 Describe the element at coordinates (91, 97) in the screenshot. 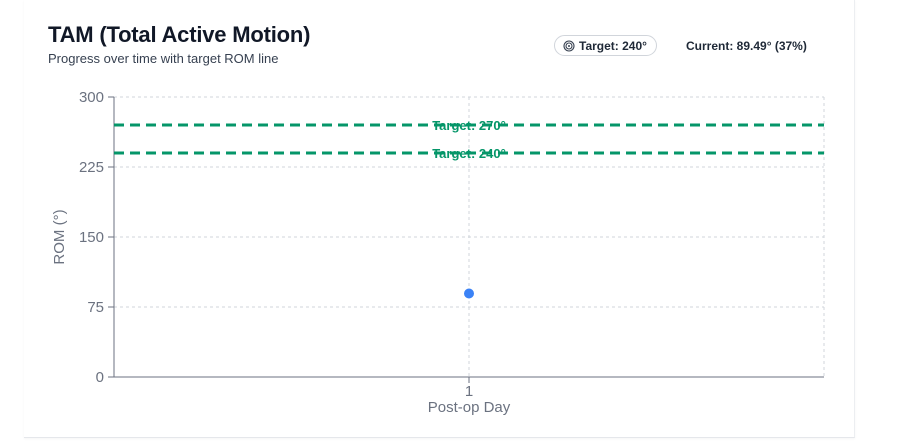

I see `y-tick-label: 300` at that location.